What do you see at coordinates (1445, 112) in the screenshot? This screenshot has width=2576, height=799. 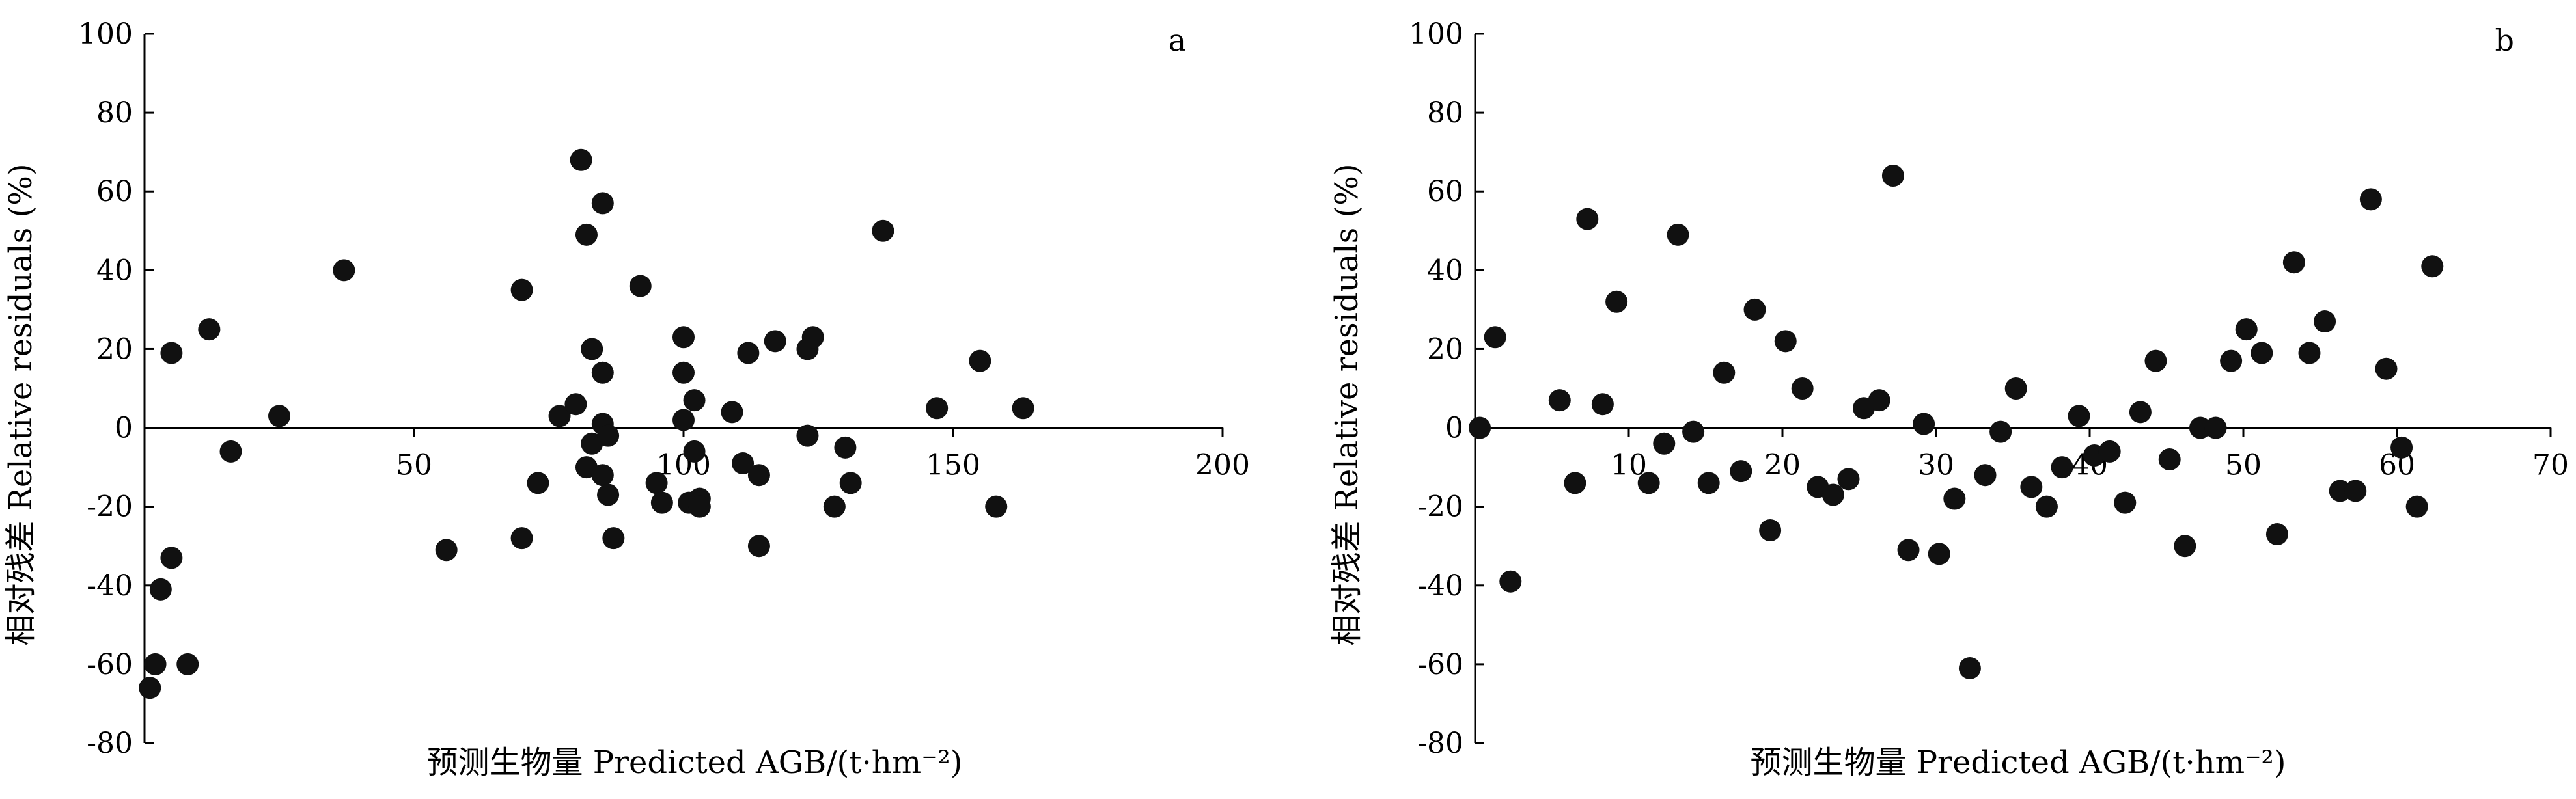 I see `y-tick-label: 80` at bounding box center [1445, 112].